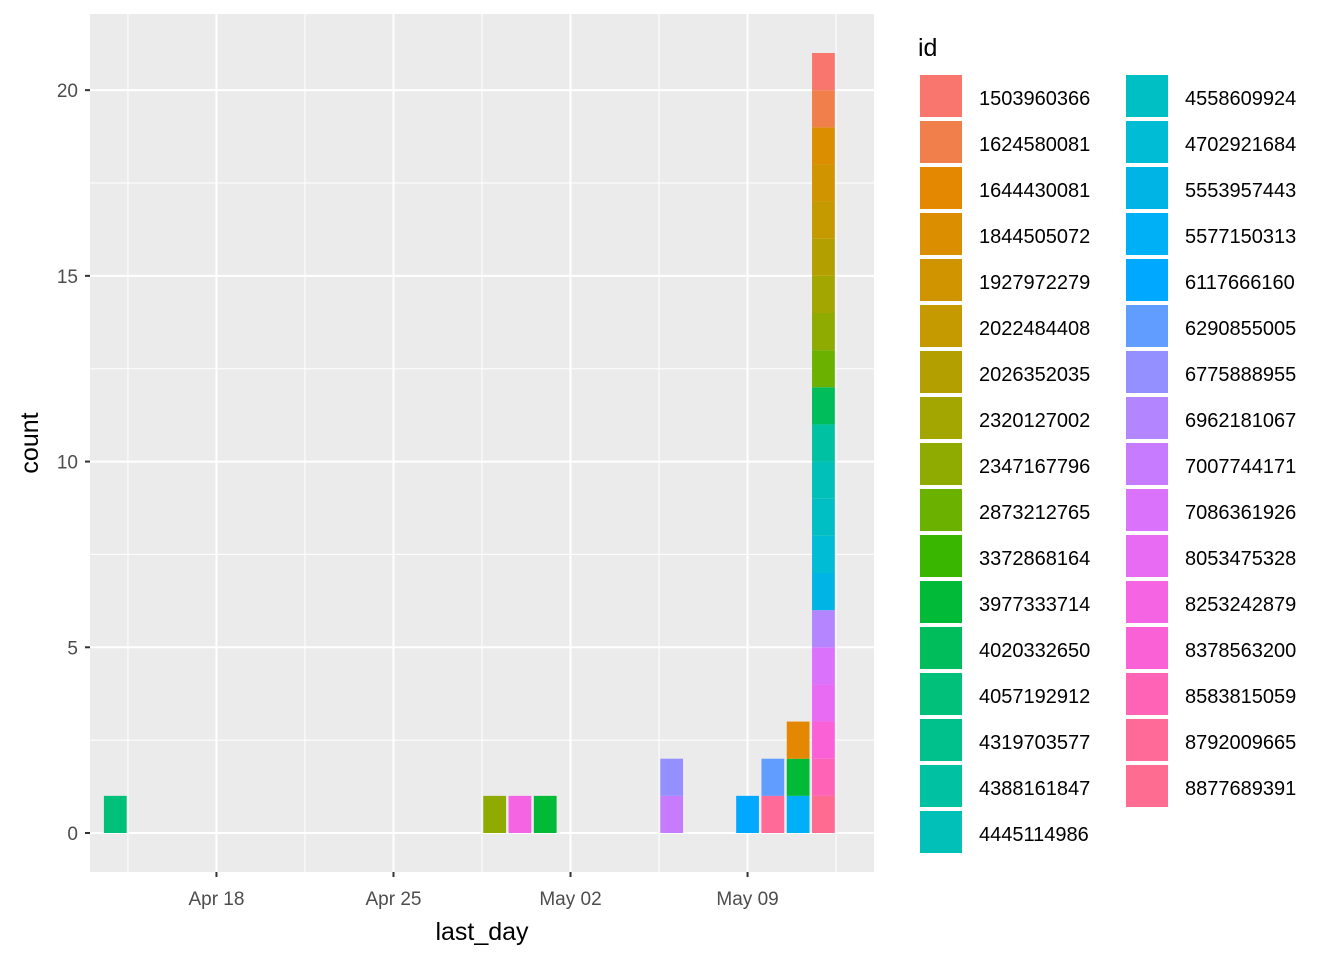  What do you see at coordinates (1034, 697) in the screenshot?
I see `legend-label-4057192912: 4057192912` at bounding box center [1034, 697].